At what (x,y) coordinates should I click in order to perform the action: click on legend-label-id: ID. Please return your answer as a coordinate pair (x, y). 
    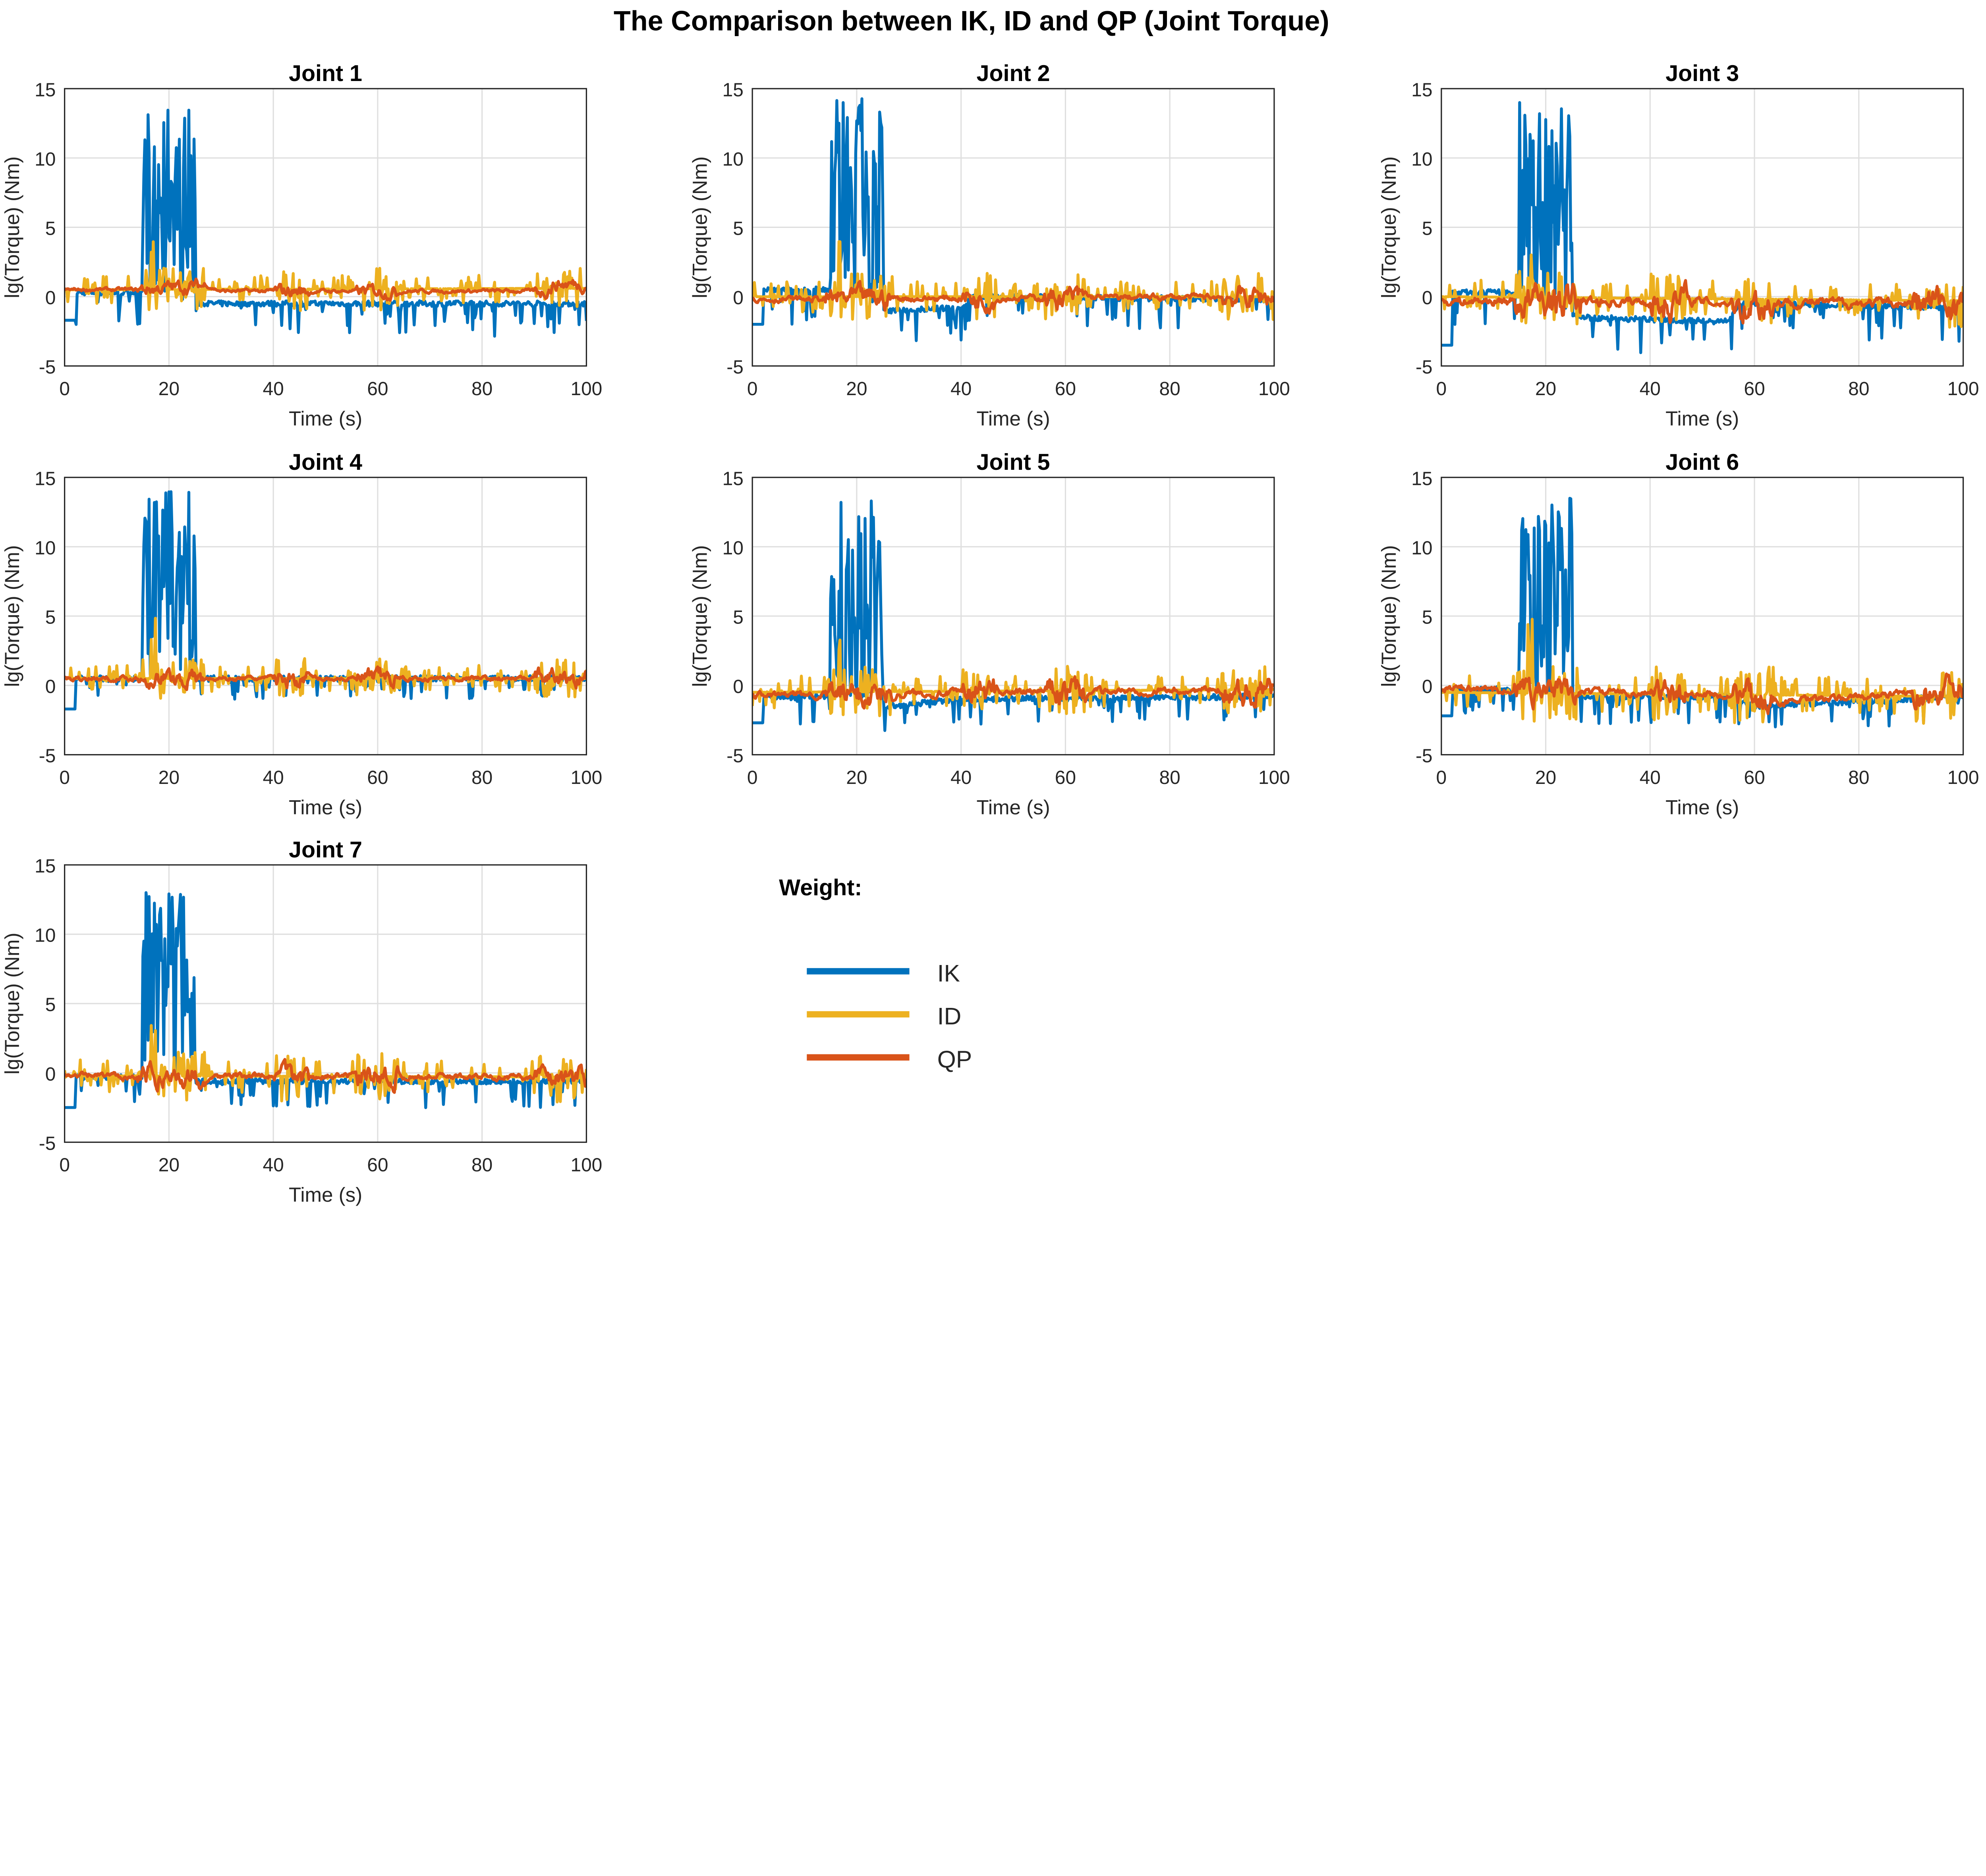
    Looking at the image, I should click on (949, 1016).